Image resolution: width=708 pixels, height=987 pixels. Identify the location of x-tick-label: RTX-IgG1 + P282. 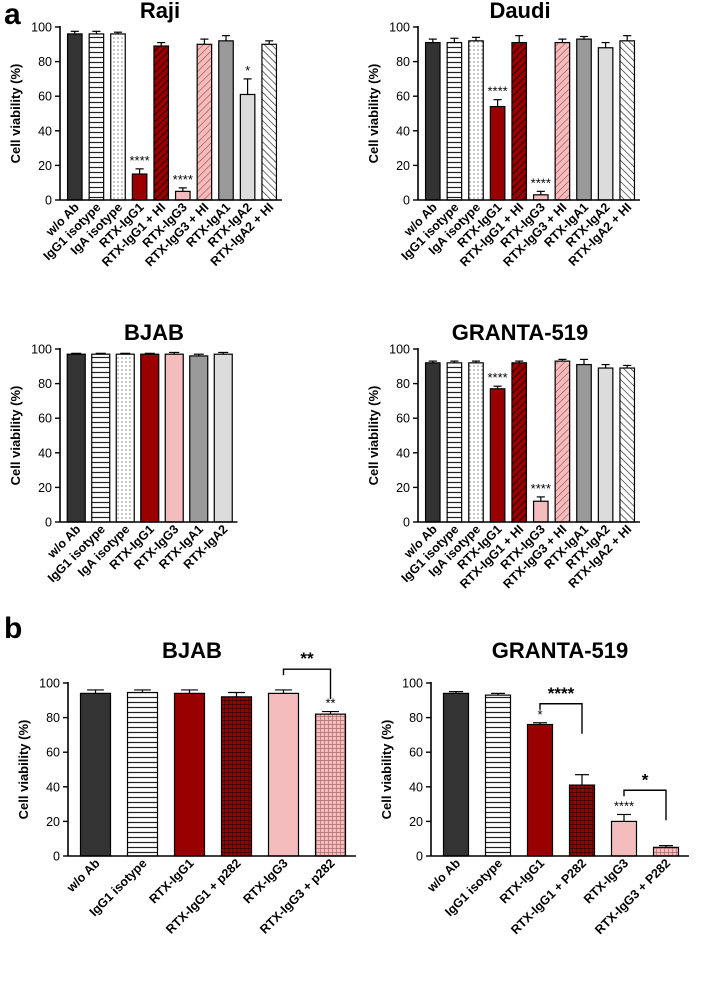
(548, 896).